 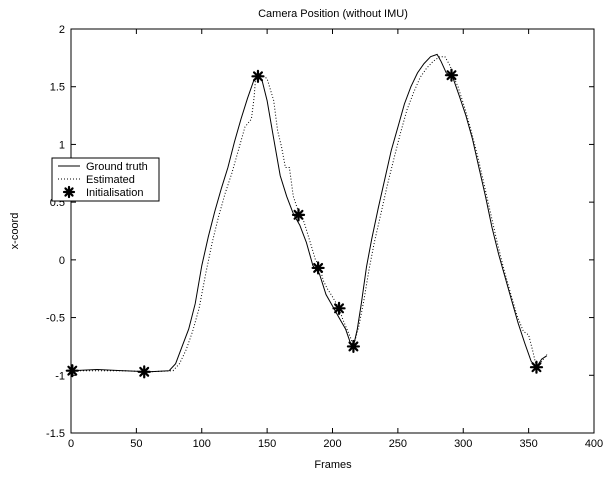 I want to click on y-tick-label: -1.5, so click(x=55, y=434).